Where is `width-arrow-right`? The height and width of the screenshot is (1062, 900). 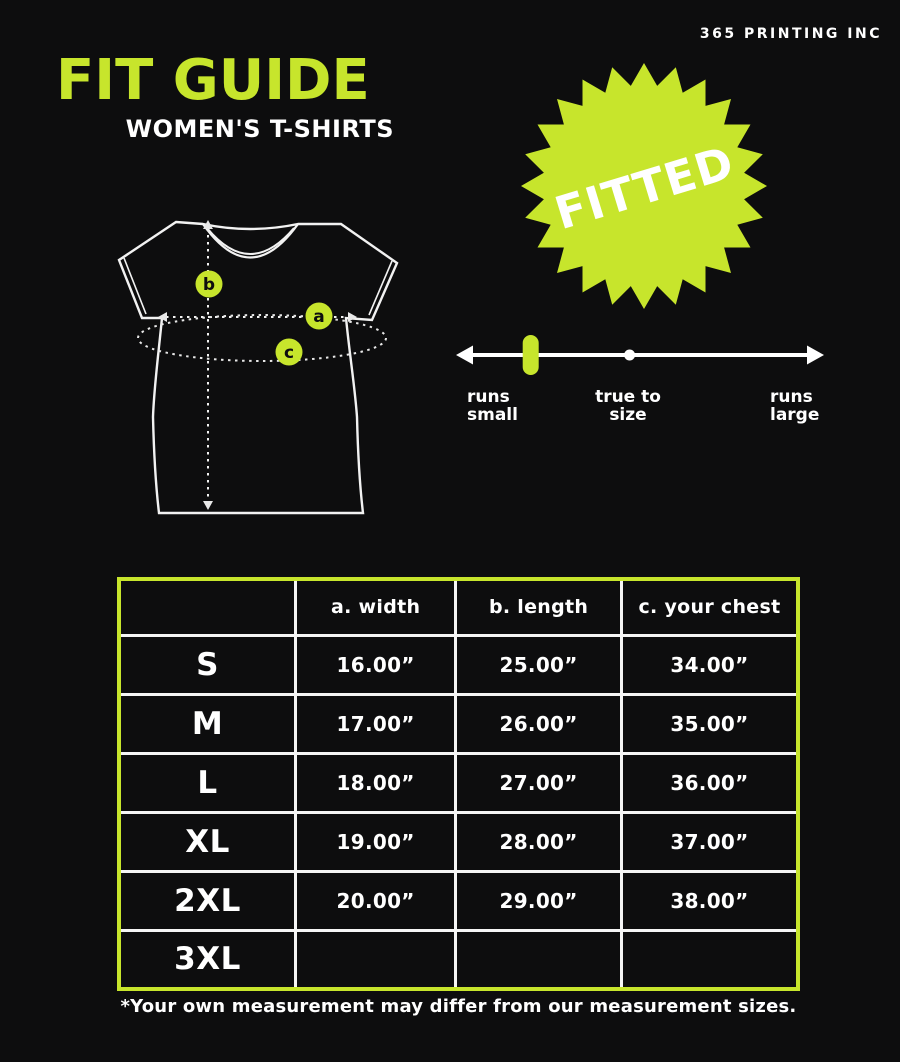
width-arrow-right is located at coordinates (352, 317).